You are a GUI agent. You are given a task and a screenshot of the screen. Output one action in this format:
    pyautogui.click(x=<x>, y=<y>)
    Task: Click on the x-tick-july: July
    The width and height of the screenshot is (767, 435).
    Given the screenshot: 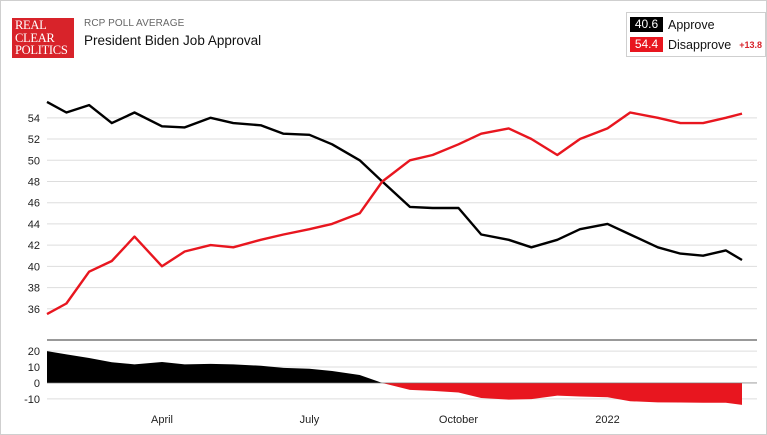 What is the action you would take?
    pyautogui.click(x=310, y=420)
    